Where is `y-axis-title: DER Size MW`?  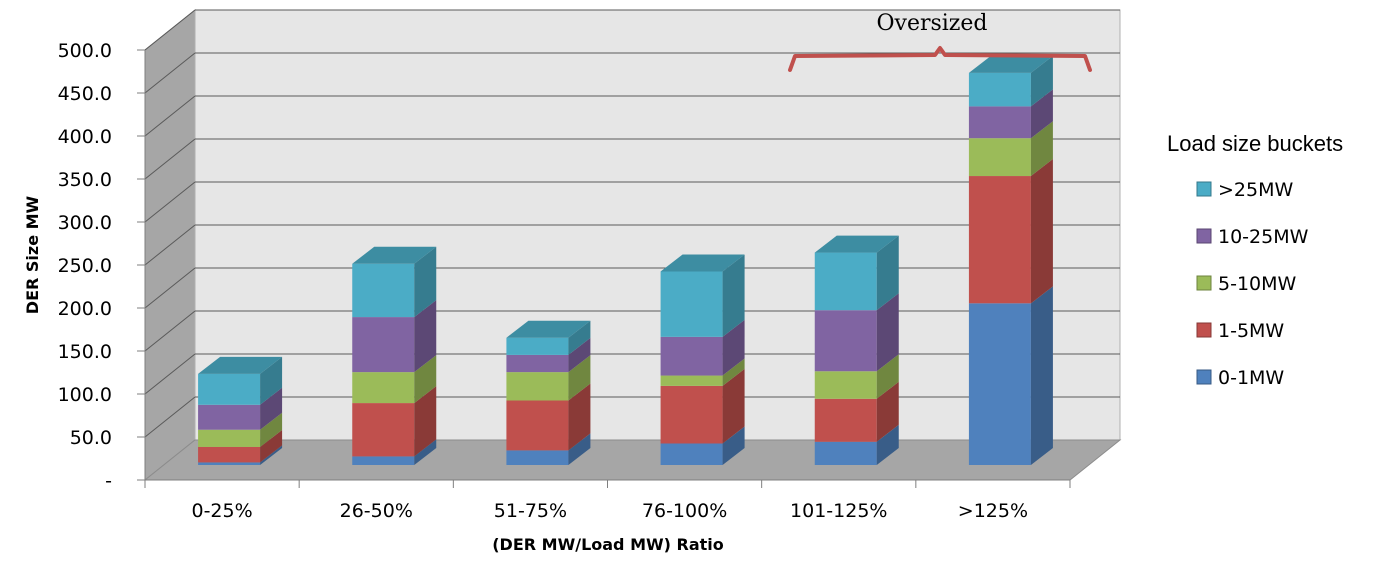 y-axis-title: DER Size MW is located at coordinates (32, 254).